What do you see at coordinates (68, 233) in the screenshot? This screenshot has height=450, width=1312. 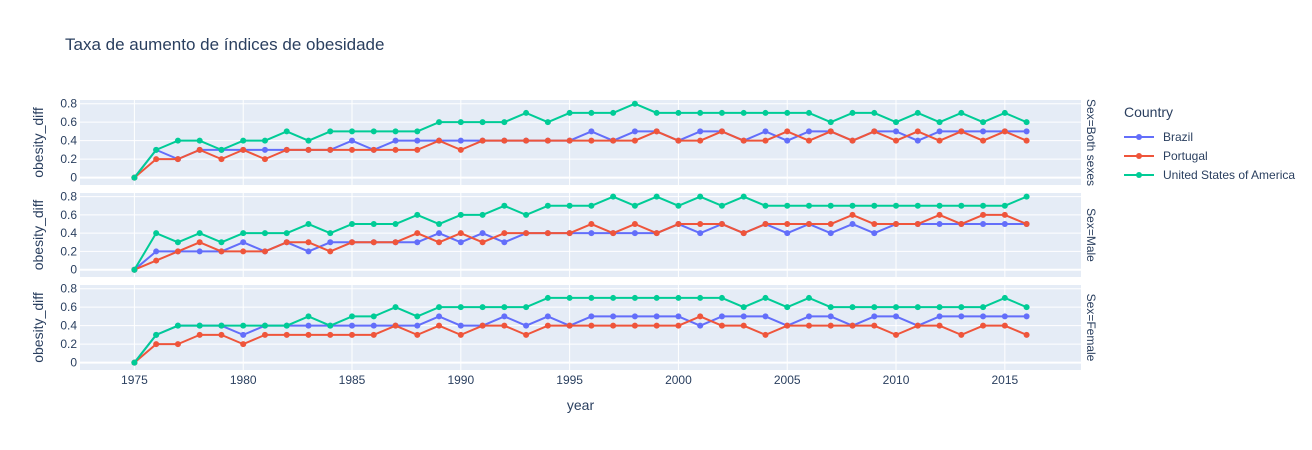 I see `y-tick-label: 0.4` at bounding box center [68, 233].